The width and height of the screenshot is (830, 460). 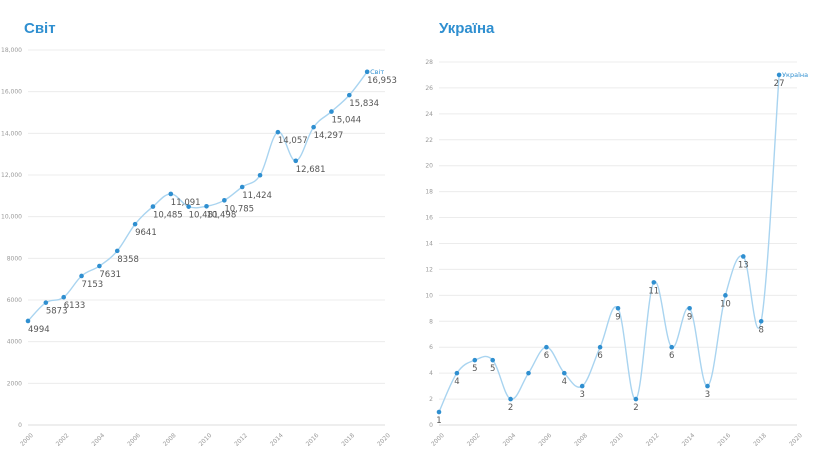 What do you see at coordinates (760, 330) in the screenshot?
I see `data-label: 8` at bounding box center [760, 330].